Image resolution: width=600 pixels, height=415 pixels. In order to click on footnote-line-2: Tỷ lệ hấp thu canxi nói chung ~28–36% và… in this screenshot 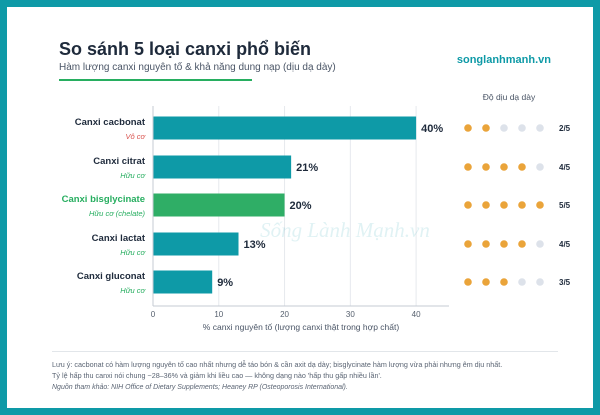, I will do `click(217, 375)`.